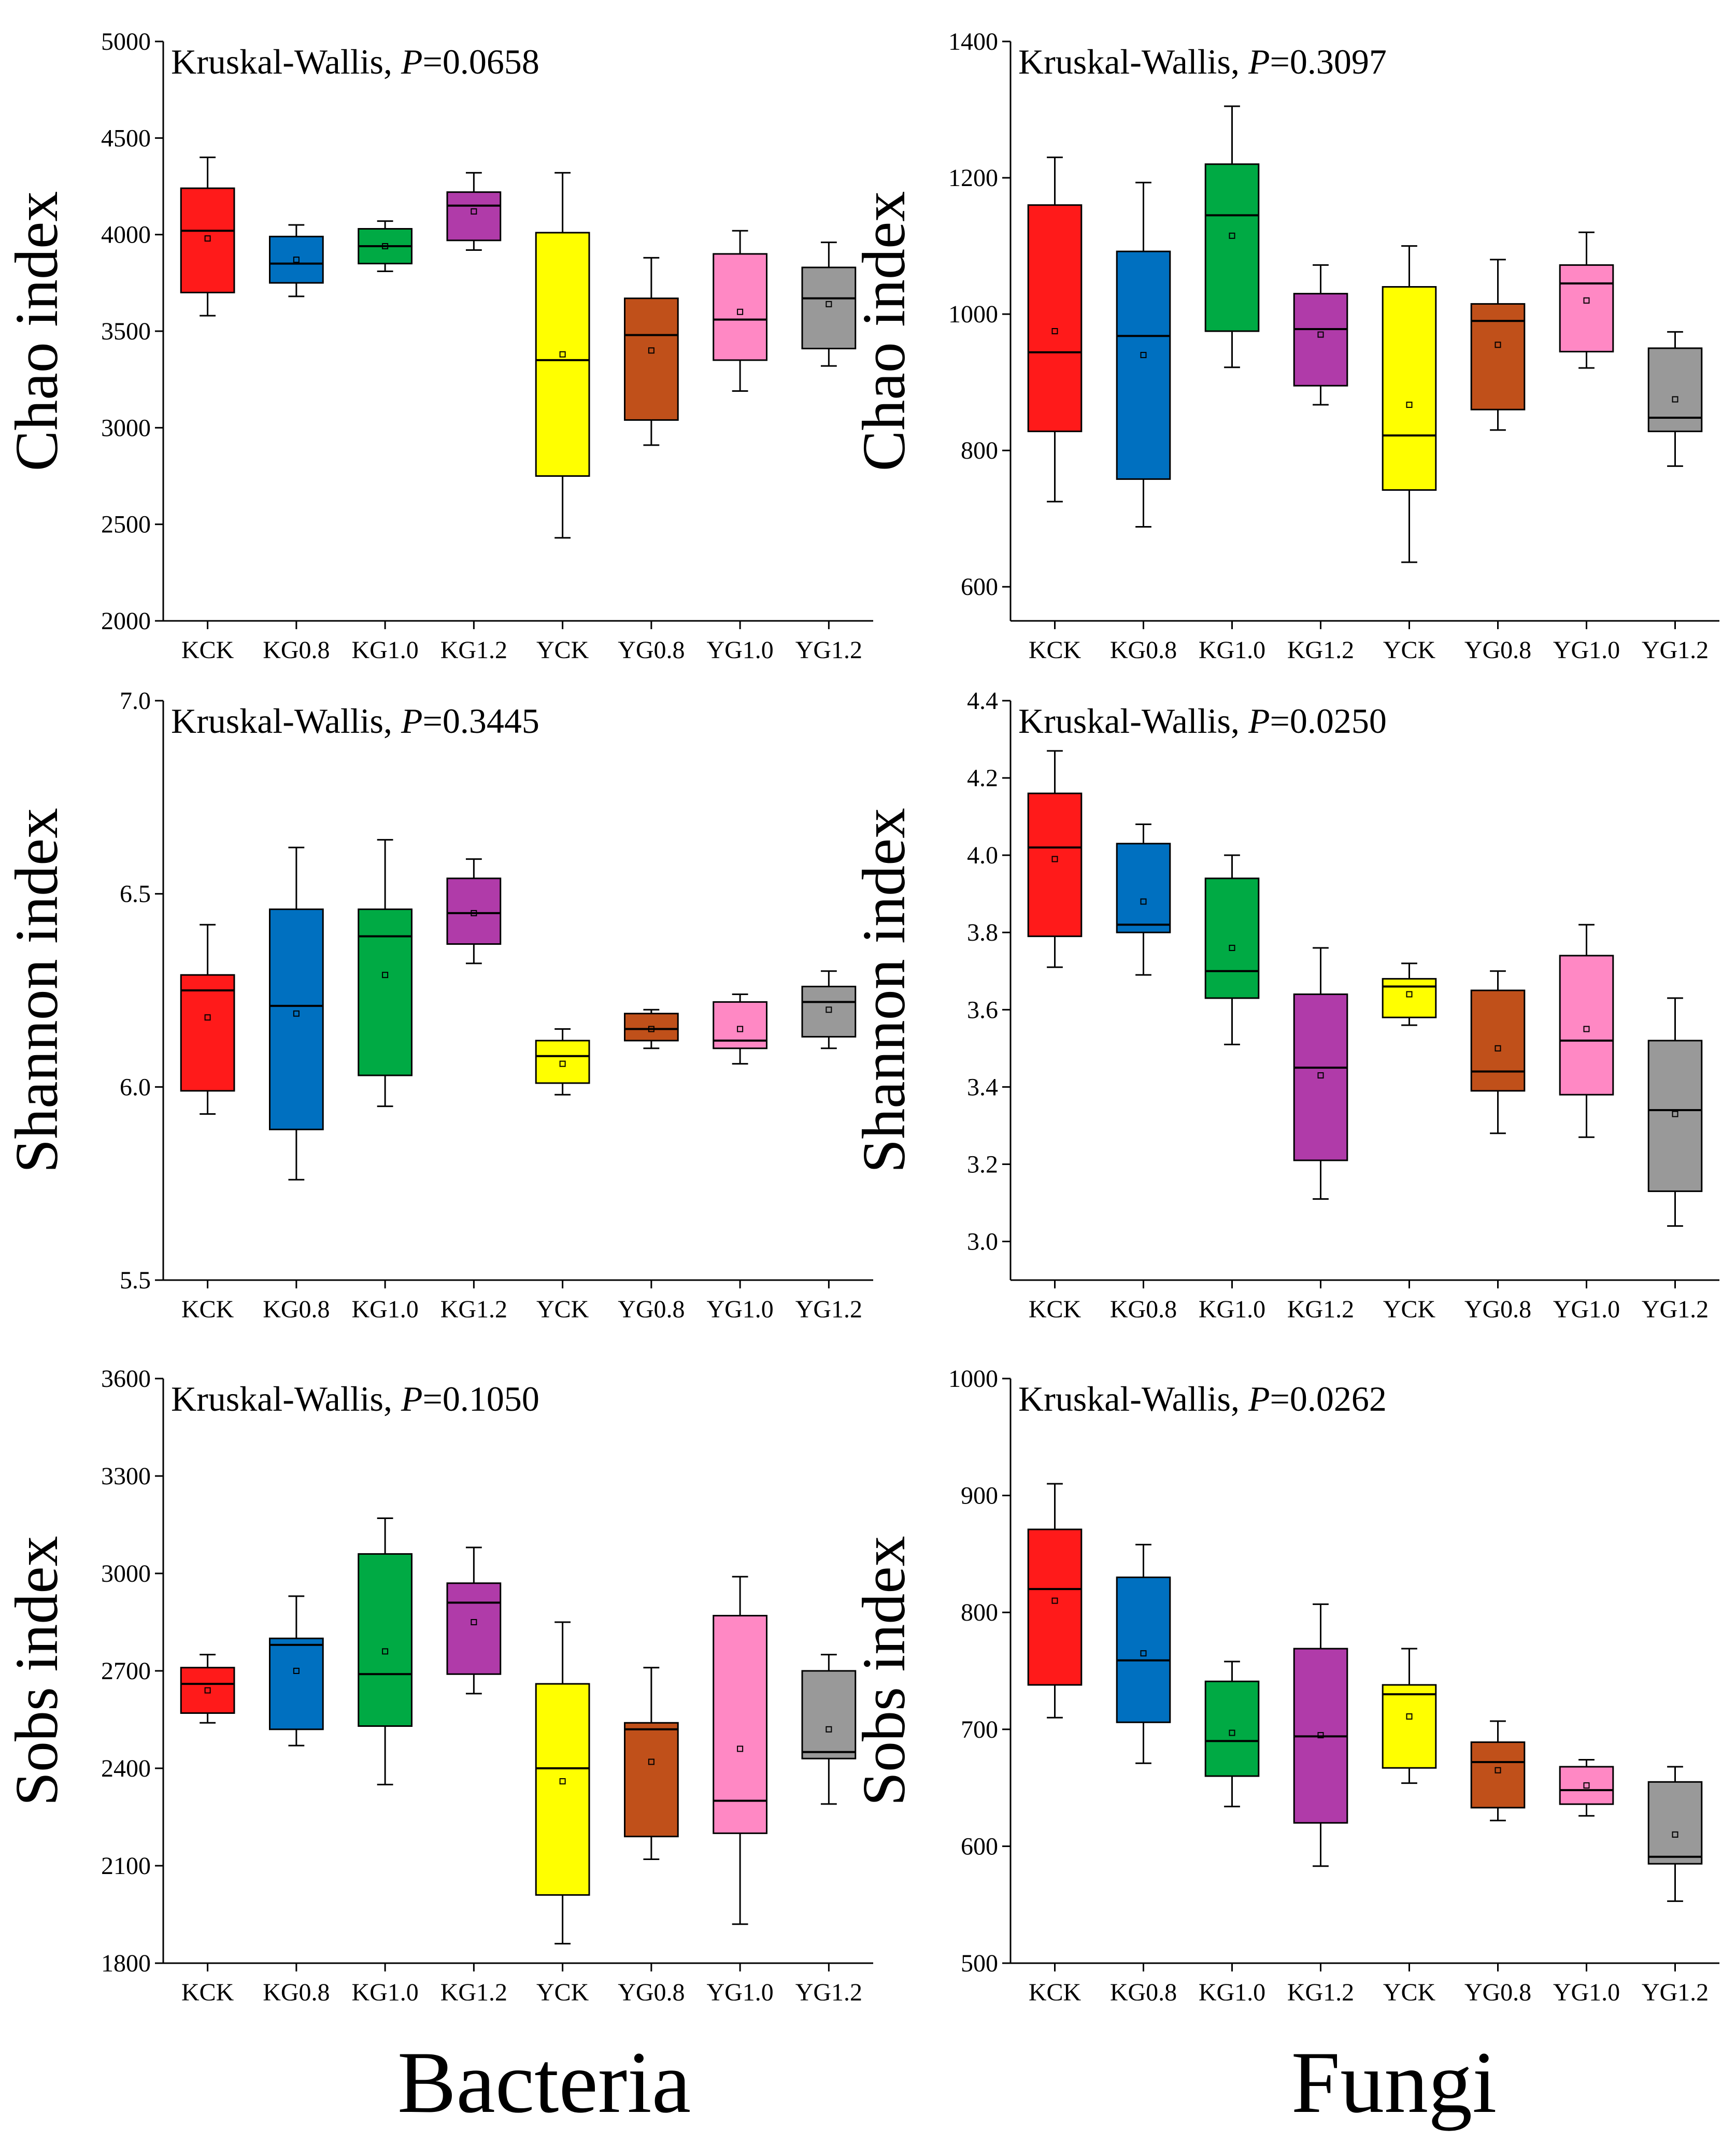 The image size is (1736, 2143). I want to click on y-tick-label: 4.2, so click(982, 778).